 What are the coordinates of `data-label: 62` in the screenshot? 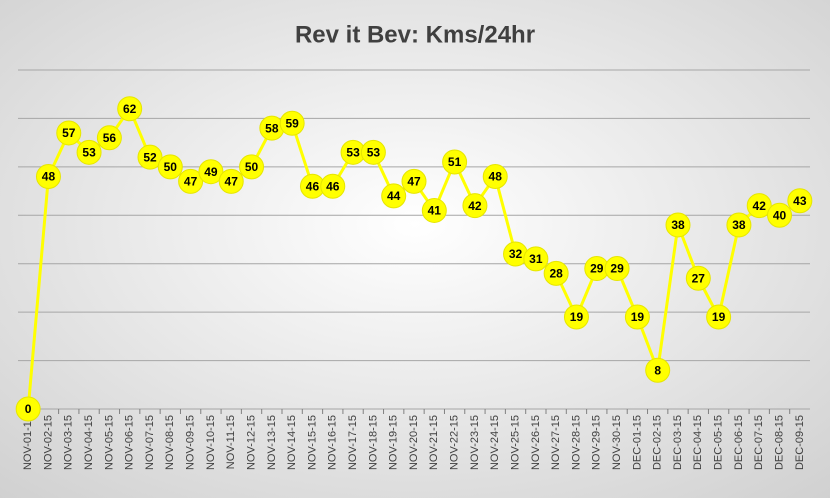 It's located at (130, 109).